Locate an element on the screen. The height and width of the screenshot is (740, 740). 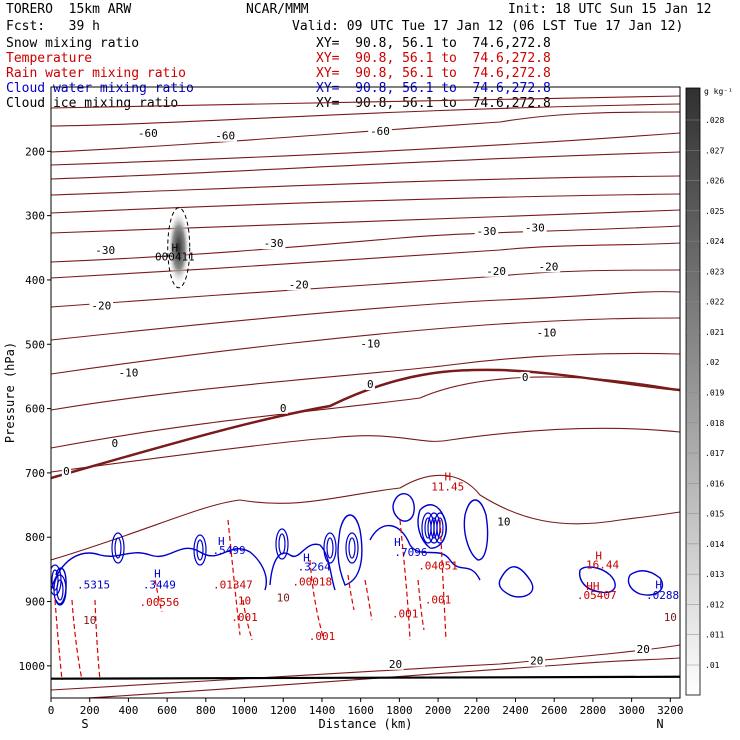
x-tick-label-14: 2800 is located at coordinates (593, 710).